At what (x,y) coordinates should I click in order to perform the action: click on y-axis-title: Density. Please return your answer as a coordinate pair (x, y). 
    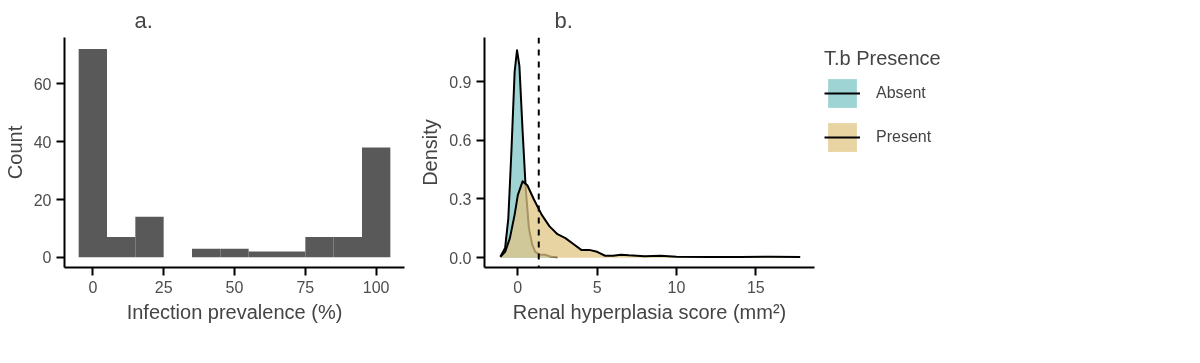
    Looking at the image, I should click on (430, 152).